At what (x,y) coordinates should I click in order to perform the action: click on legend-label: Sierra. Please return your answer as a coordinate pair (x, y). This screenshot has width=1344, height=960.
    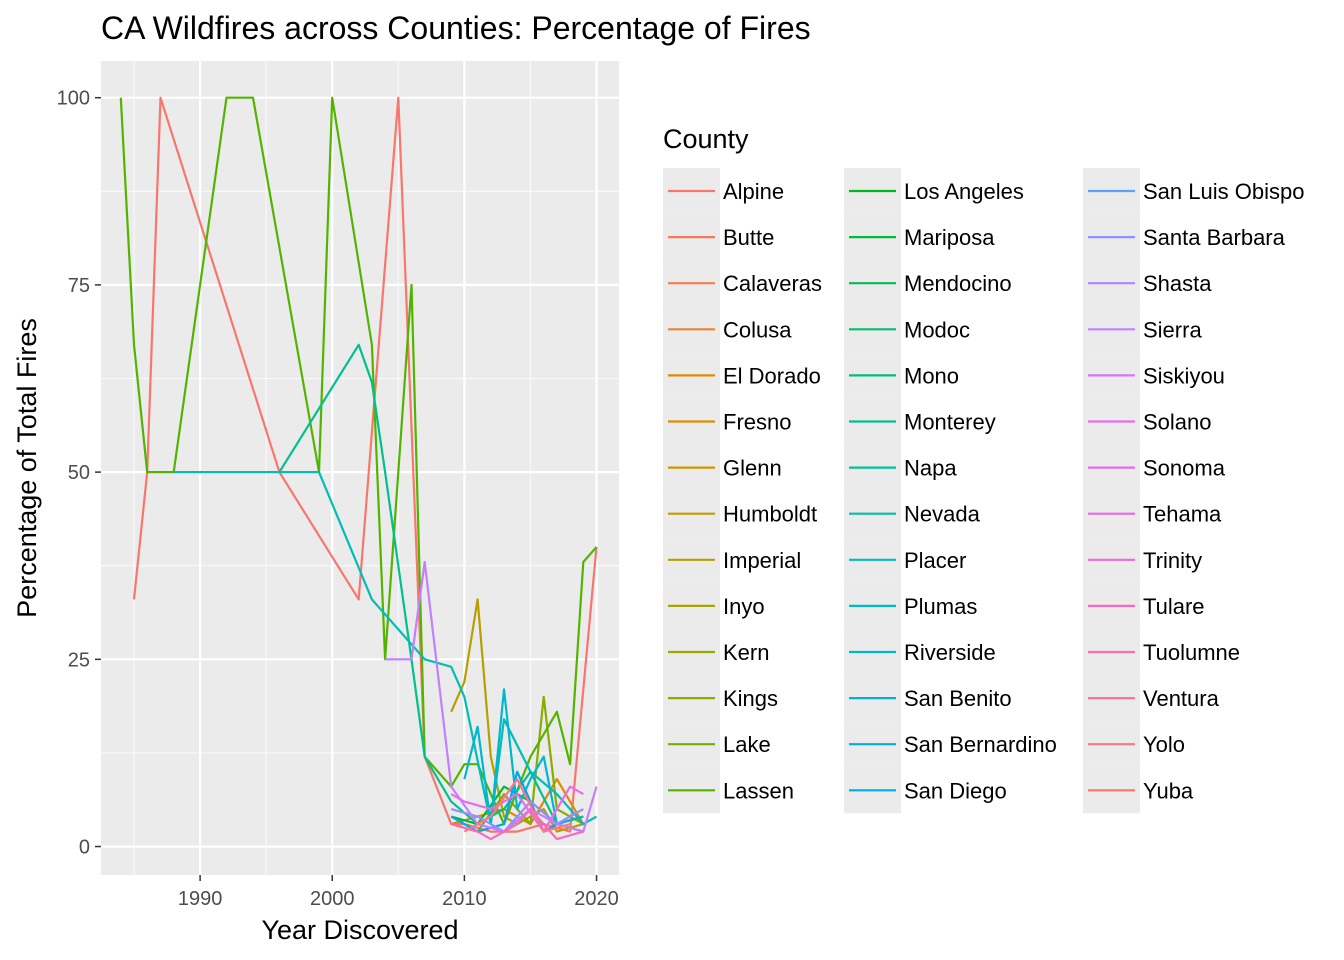
    Looking at the image, I should click on (1172, 329).